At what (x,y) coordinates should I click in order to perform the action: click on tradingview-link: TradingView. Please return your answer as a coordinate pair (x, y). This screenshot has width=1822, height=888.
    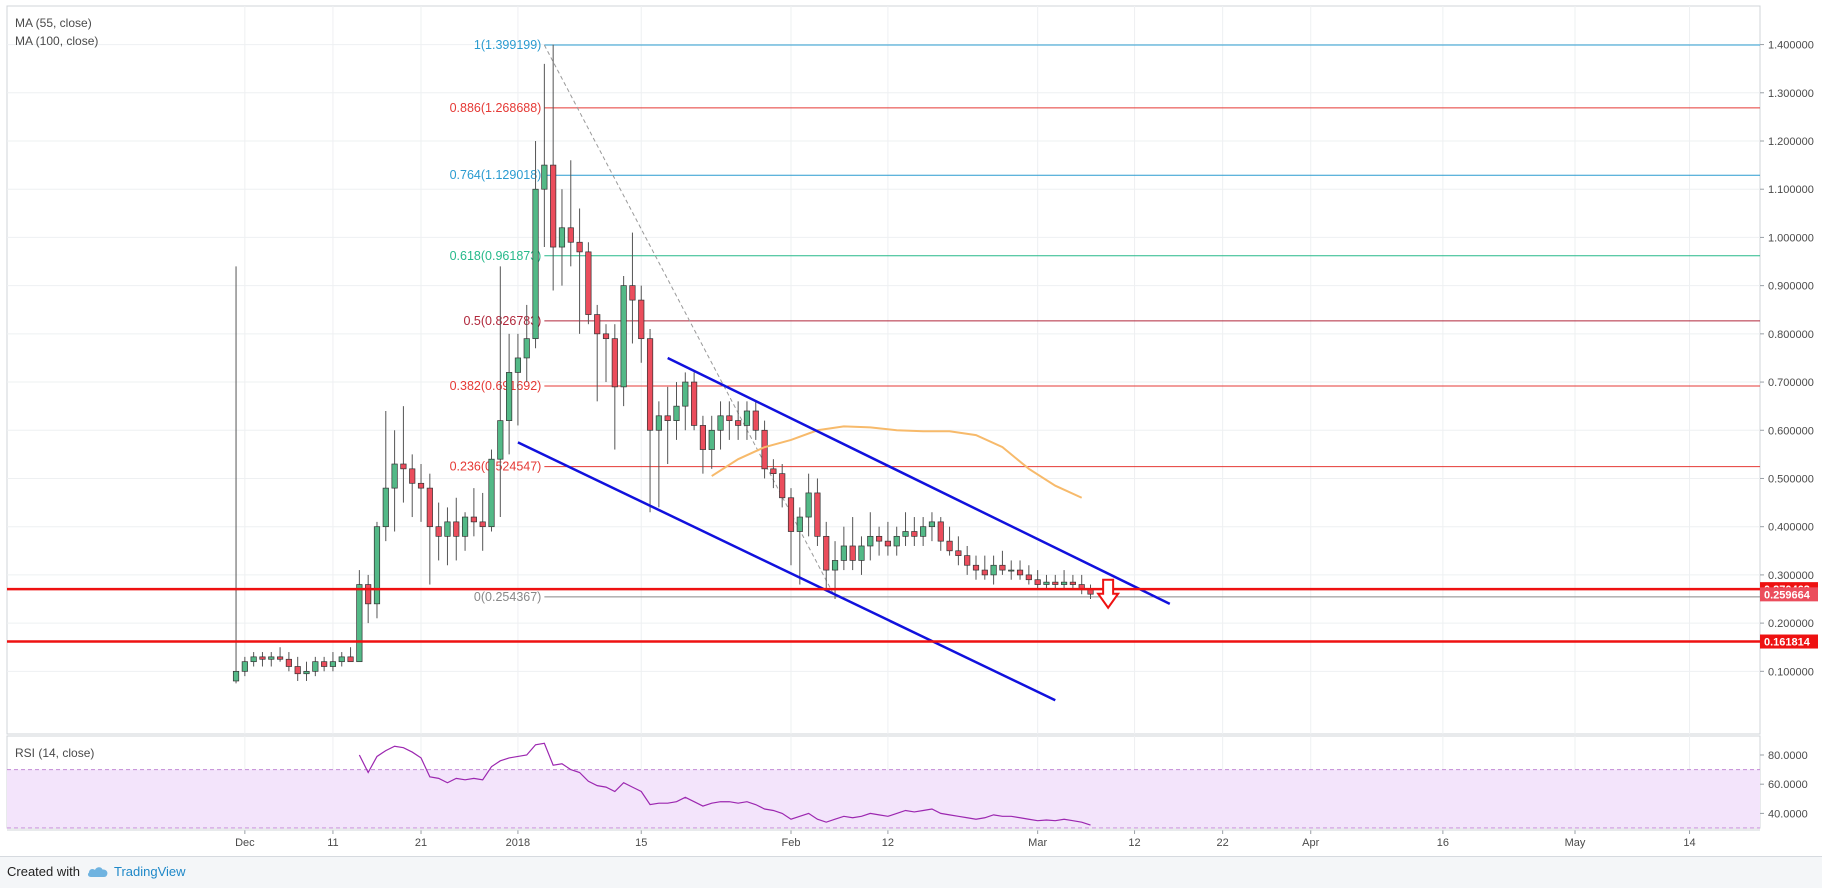
    Looking at the image, I should click on (150, 871).